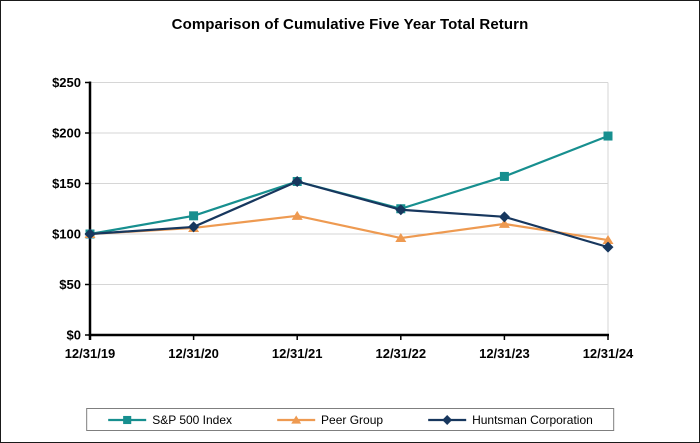 Image resolution: width=700 pixels, height=443 pixels. I want to click on y-tick-label: $50, so click(70, 284).